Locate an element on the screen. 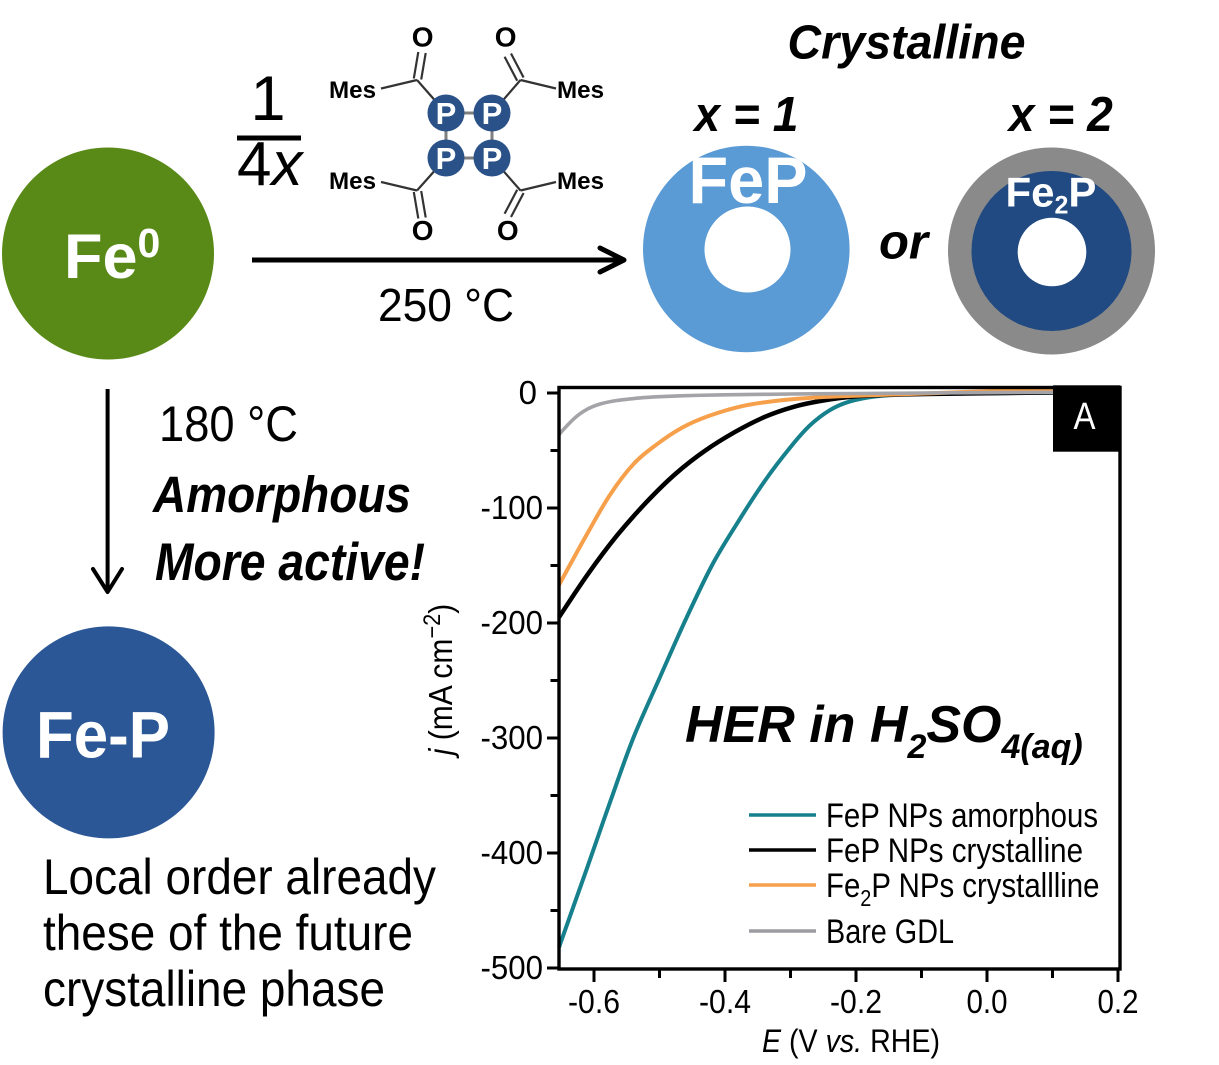 This screenshot has height=1065, width=1219. svg-text: 0.0 is located at coordinates (987, 1001).